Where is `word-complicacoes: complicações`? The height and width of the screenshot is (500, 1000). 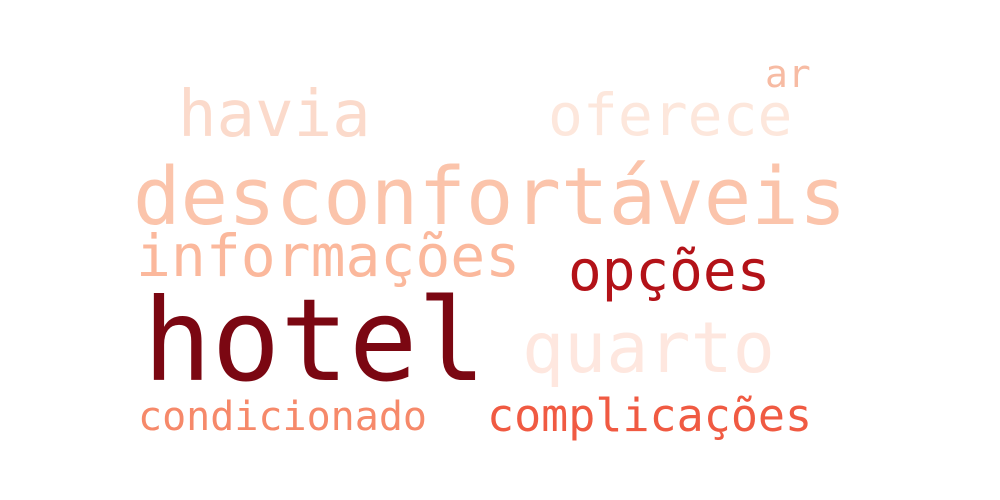 word-complicacoes: complicações is located at coordinates (650, 415).